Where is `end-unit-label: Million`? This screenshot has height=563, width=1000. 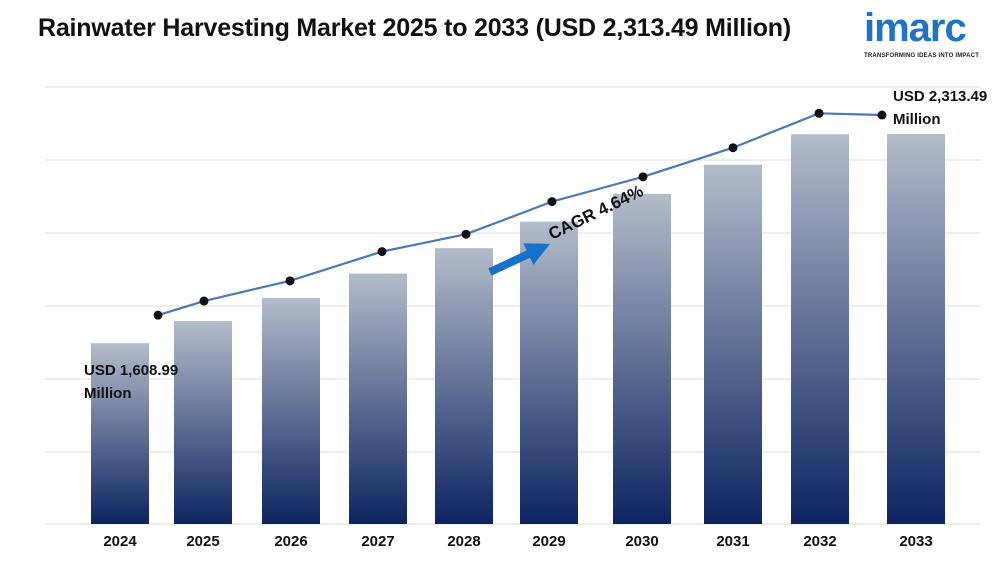
end-unit-label: Million is located at coordinates (917, 119).